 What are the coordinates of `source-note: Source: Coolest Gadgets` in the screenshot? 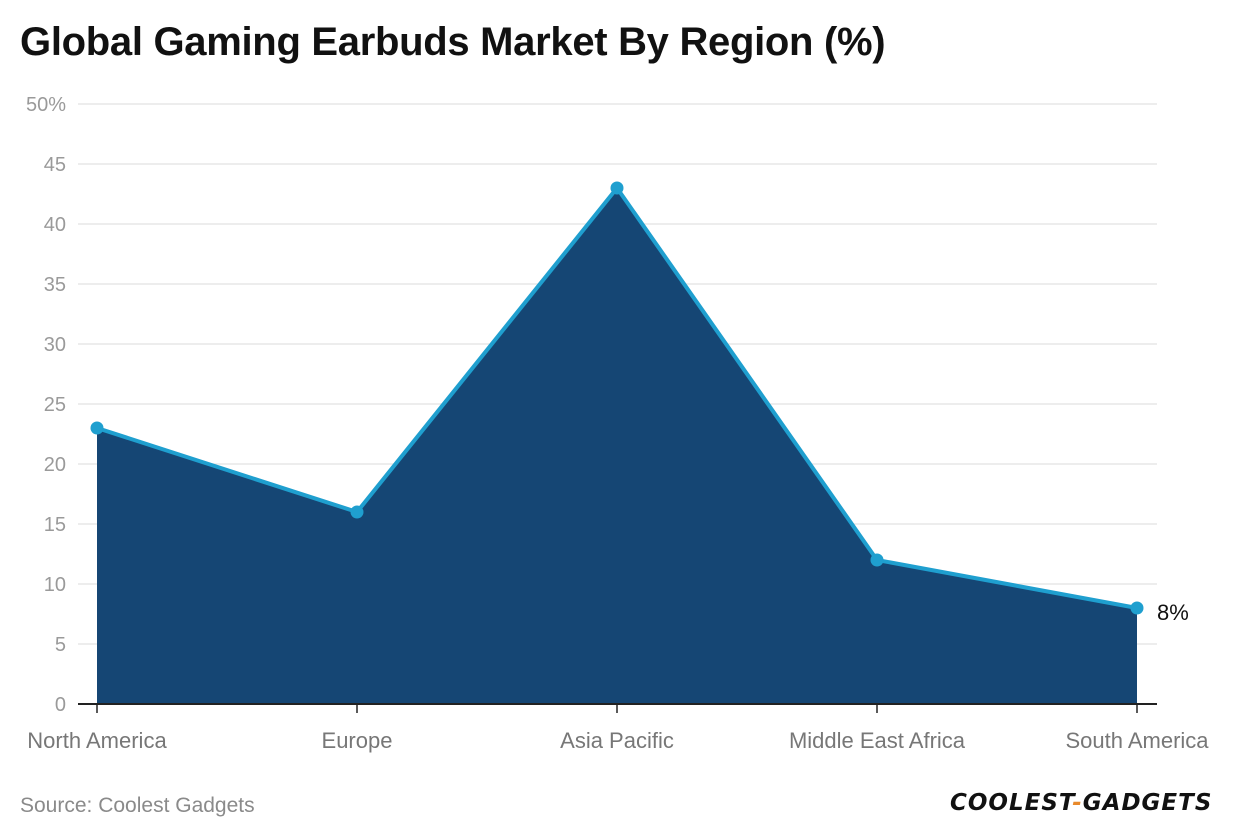 It's located at (137, 805).